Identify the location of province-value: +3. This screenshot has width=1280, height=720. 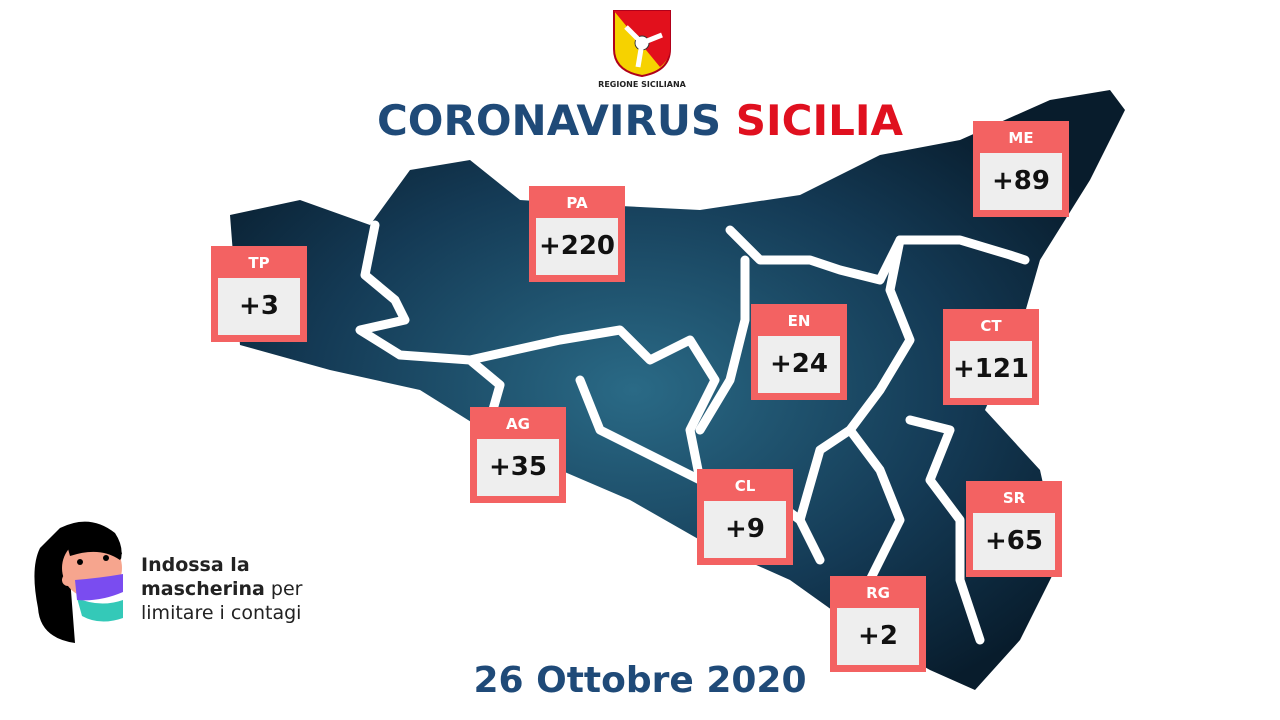
(259, 306).